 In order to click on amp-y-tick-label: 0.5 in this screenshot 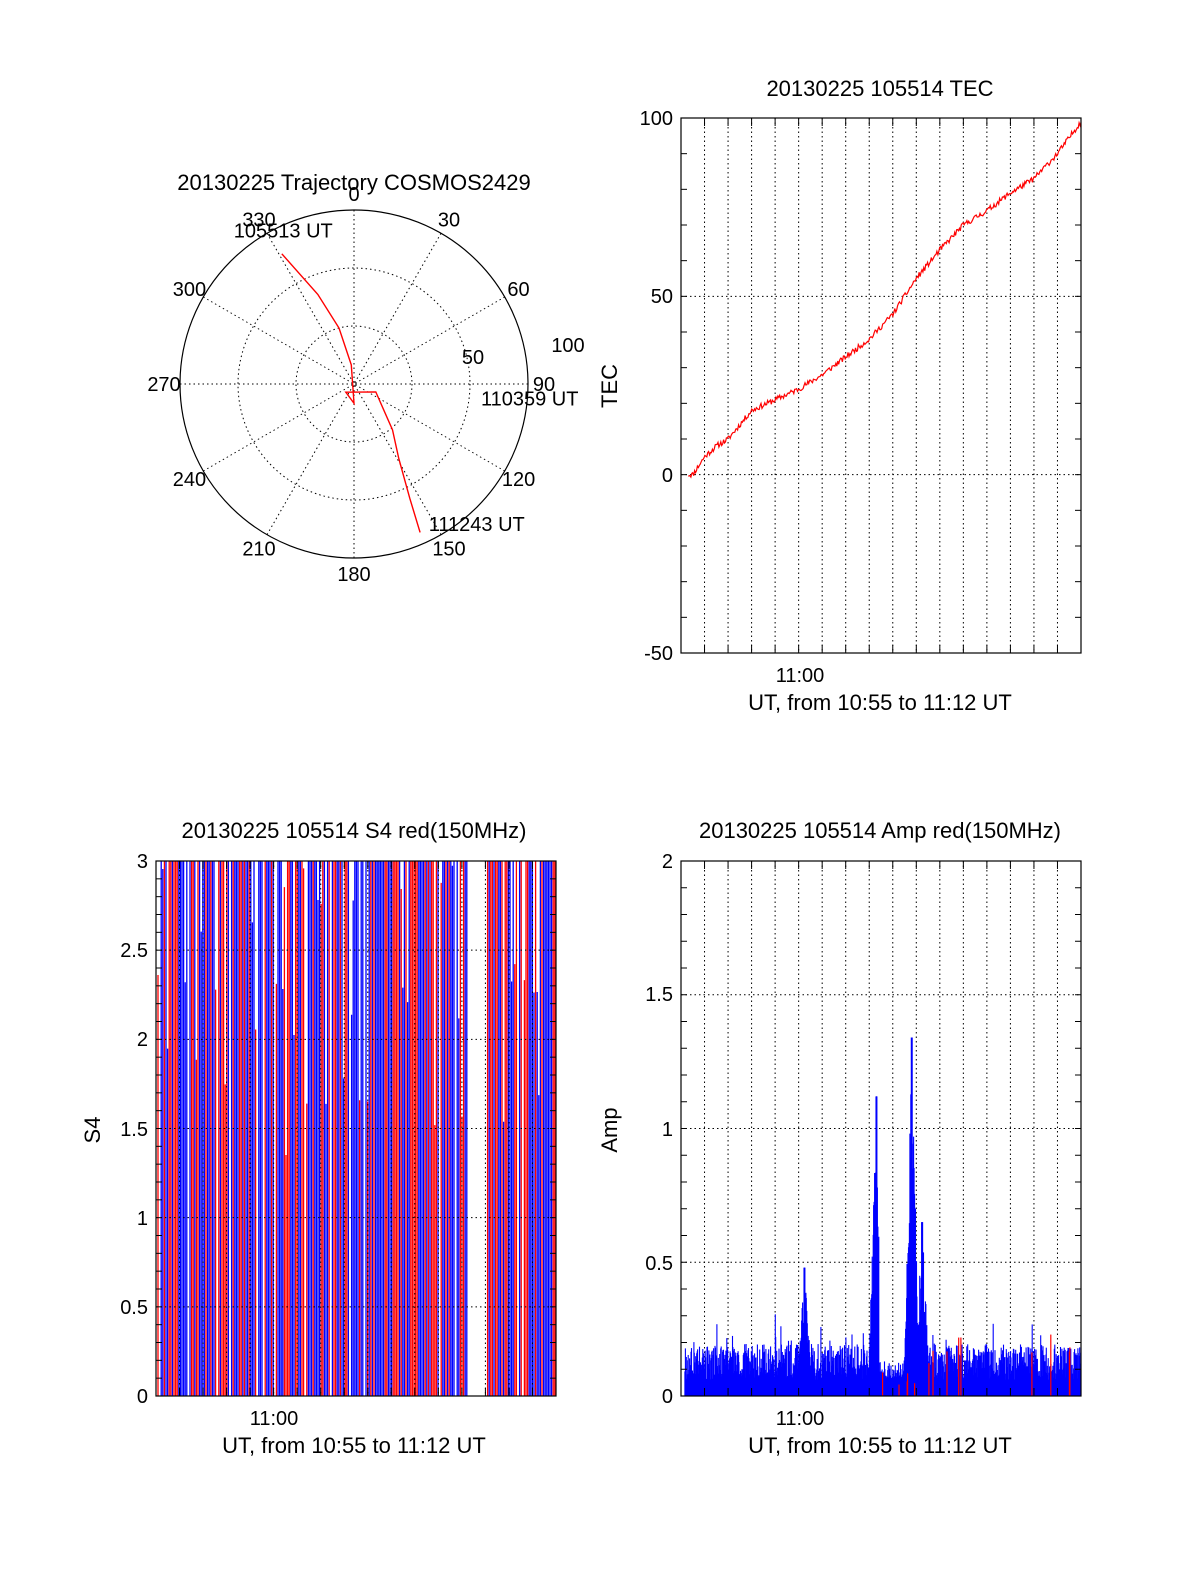, I will do `click(659, 1264)`.